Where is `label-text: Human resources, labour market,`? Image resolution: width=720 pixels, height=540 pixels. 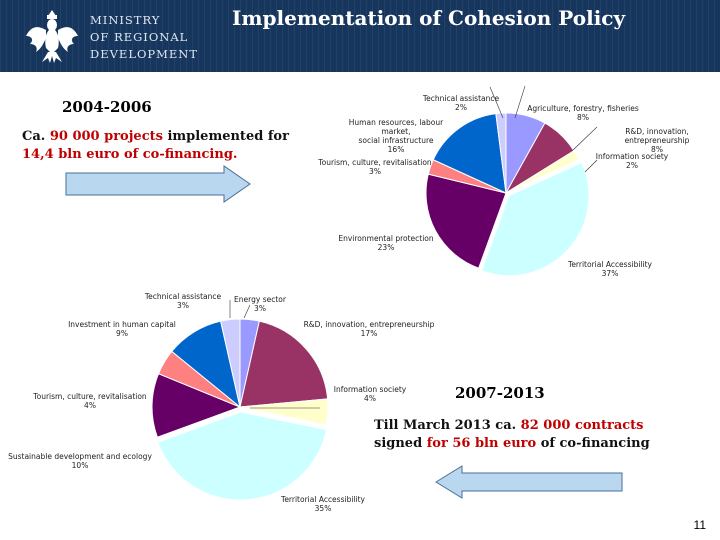
label-text: Human resources, labour market, is located at coordinates (396, 127).